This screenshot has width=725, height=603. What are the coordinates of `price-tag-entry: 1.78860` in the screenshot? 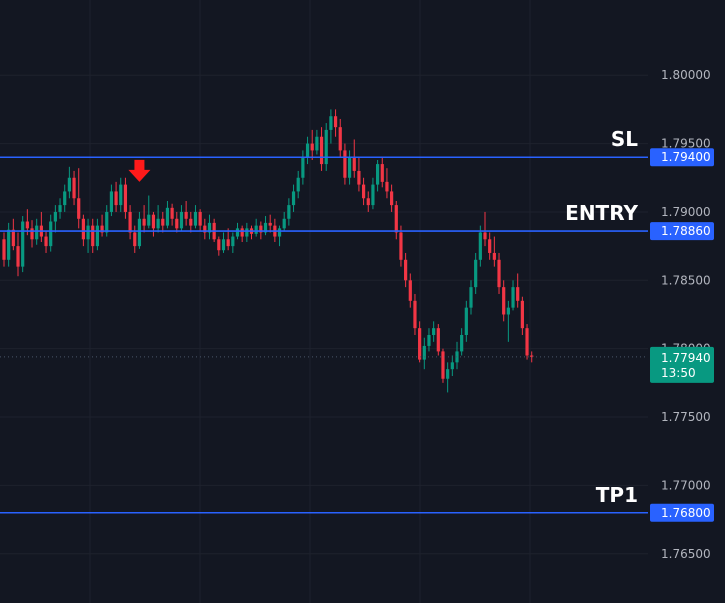 It's located at (682, 231).